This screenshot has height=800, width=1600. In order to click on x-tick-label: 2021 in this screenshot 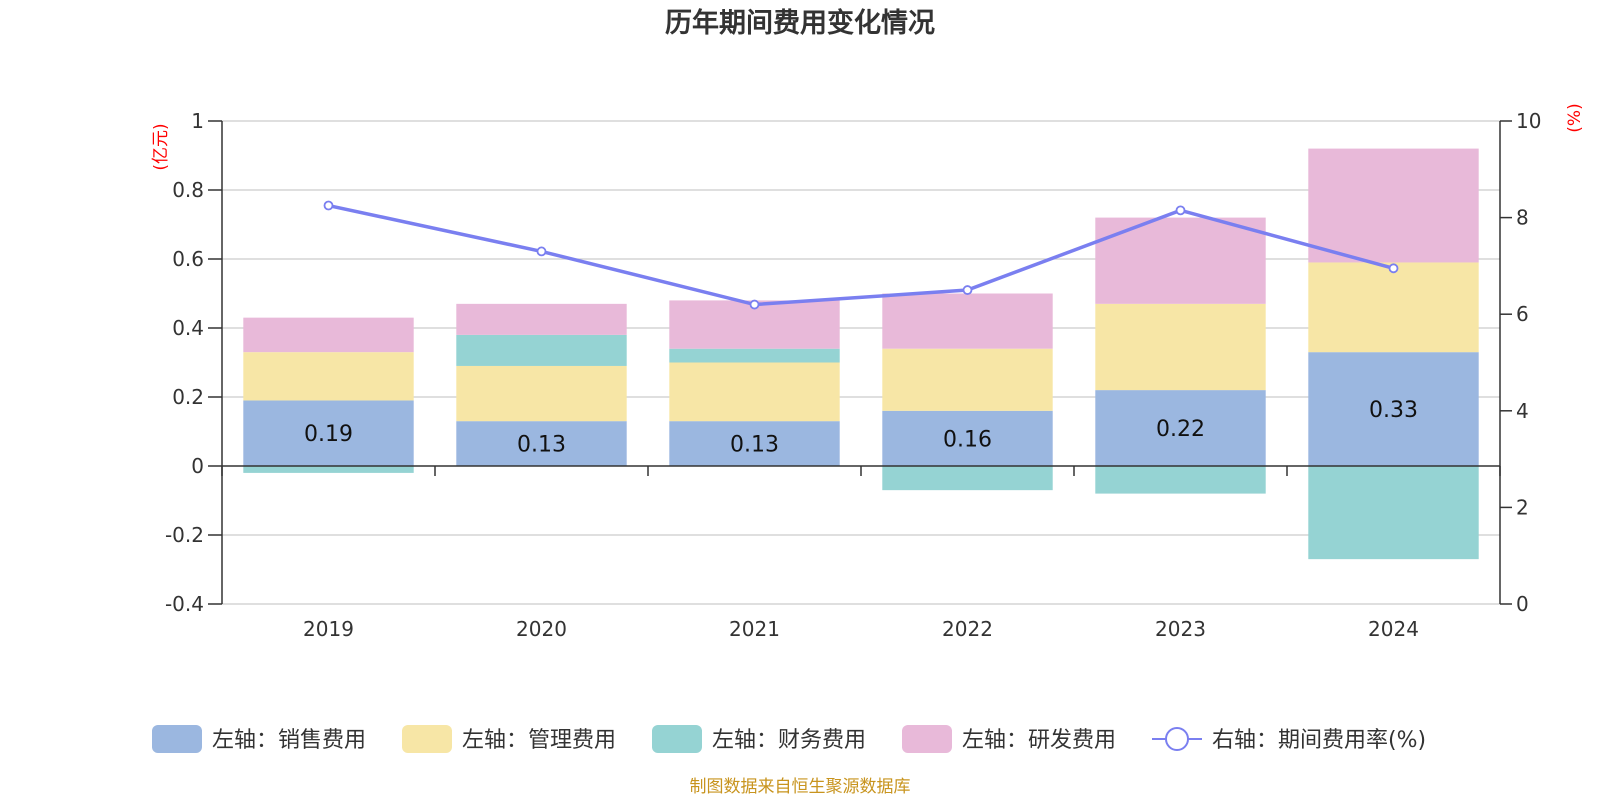, I will do `click(754, 629)`.